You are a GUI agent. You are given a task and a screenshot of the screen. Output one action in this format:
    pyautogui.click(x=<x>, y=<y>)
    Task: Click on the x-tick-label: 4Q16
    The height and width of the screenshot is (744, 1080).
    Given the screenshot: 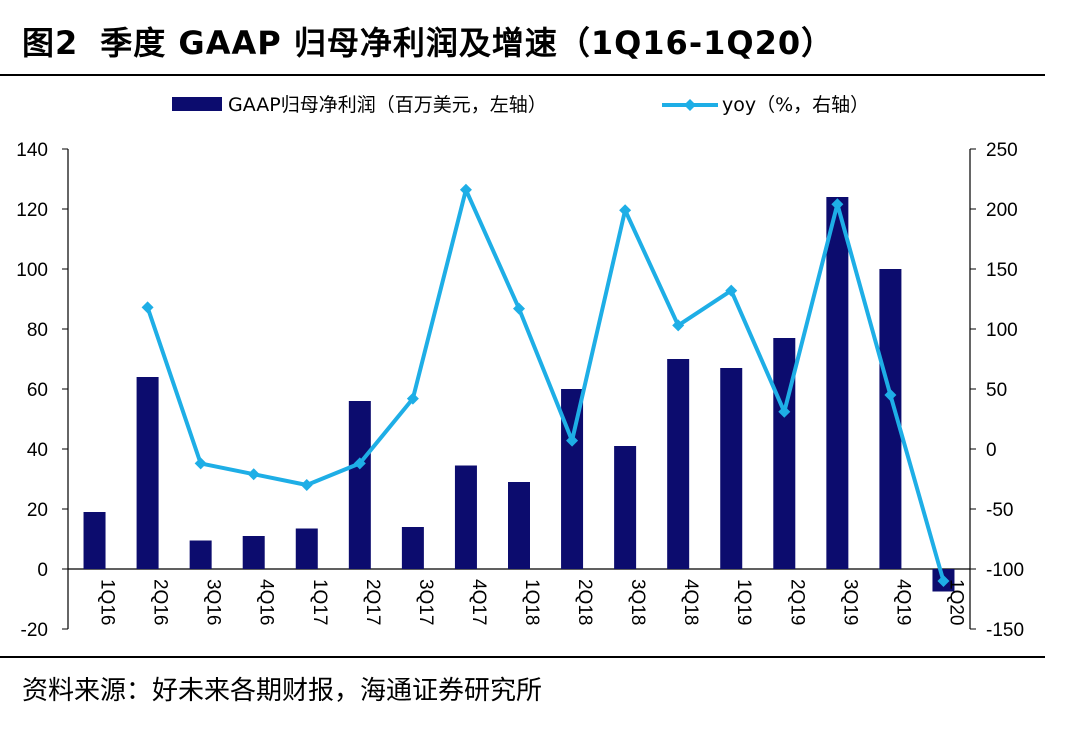 What is the action you would take?
    pyautogui.click(x=266, y=602)
    